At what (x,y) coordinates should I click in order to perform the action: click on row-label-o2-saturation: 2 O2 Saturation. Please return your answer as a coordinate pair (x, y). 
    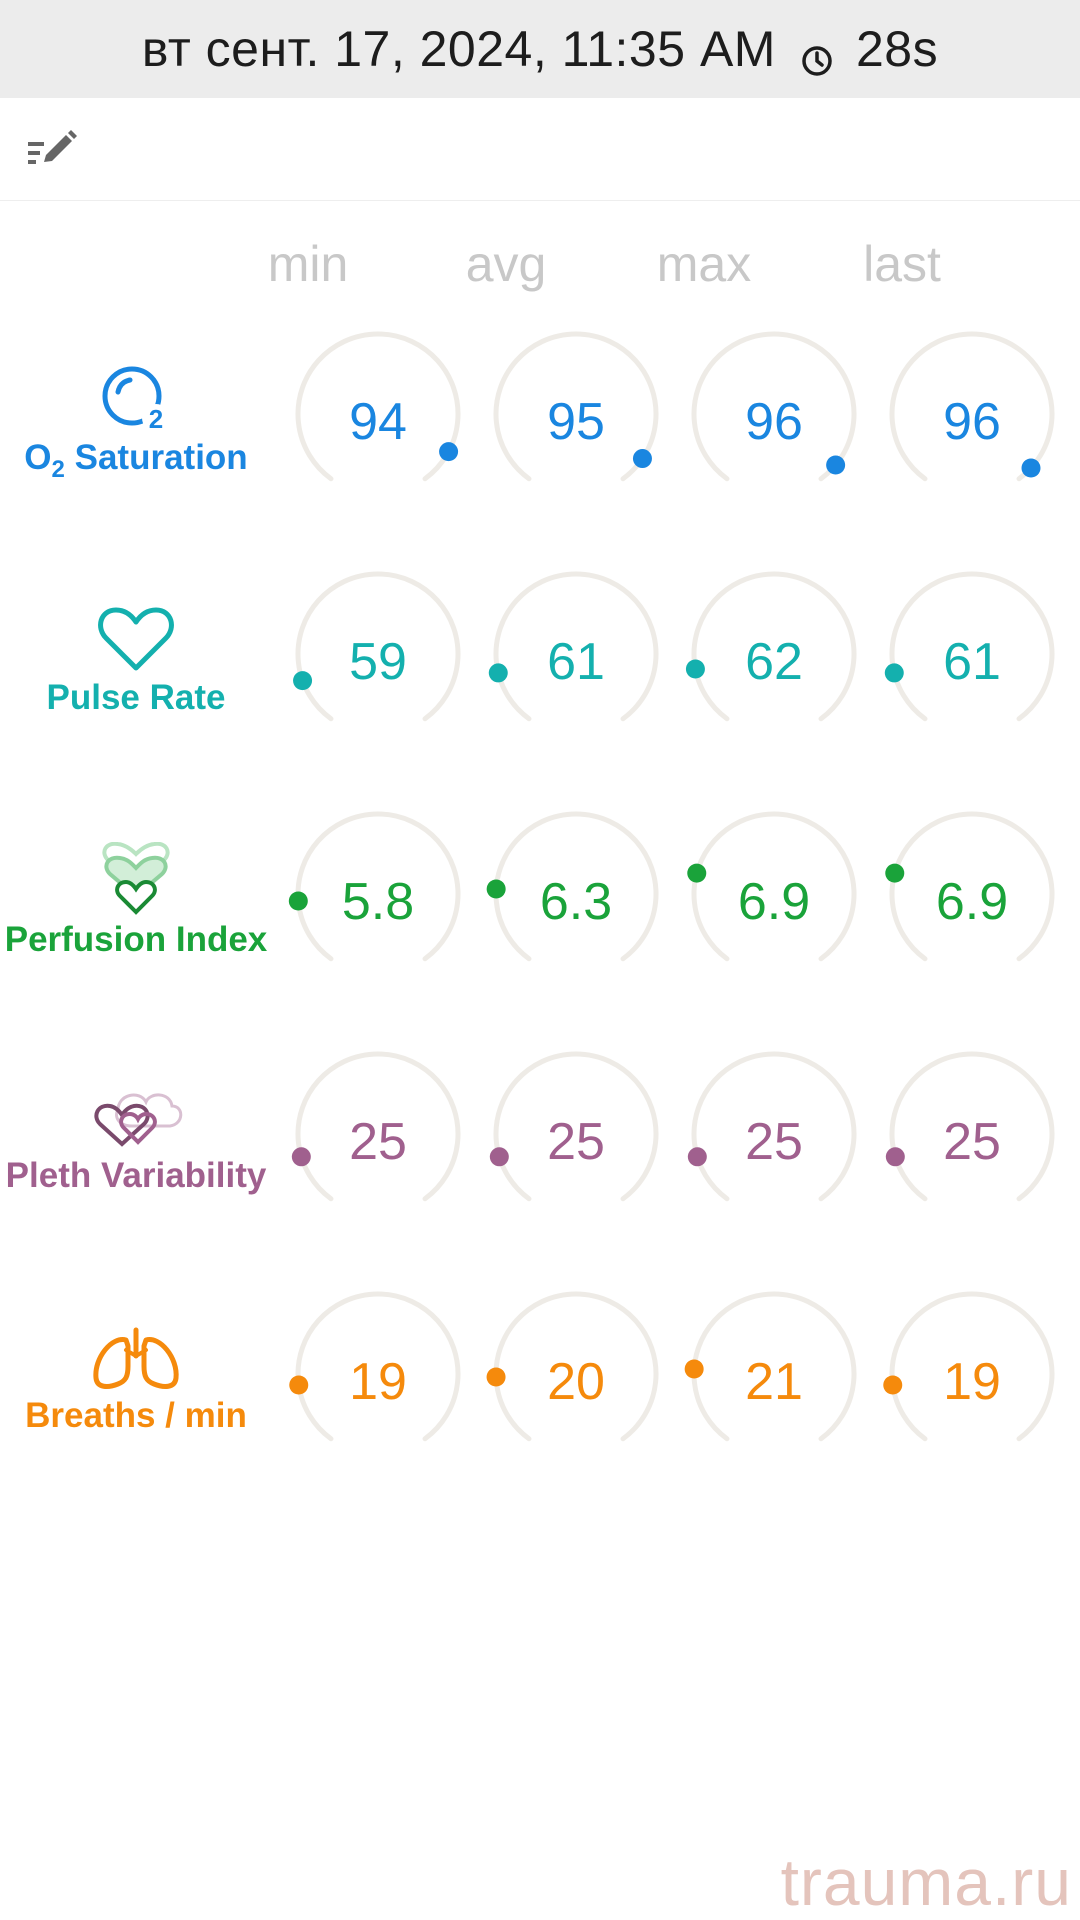
    Looking at the image, I should click on (136, 423).